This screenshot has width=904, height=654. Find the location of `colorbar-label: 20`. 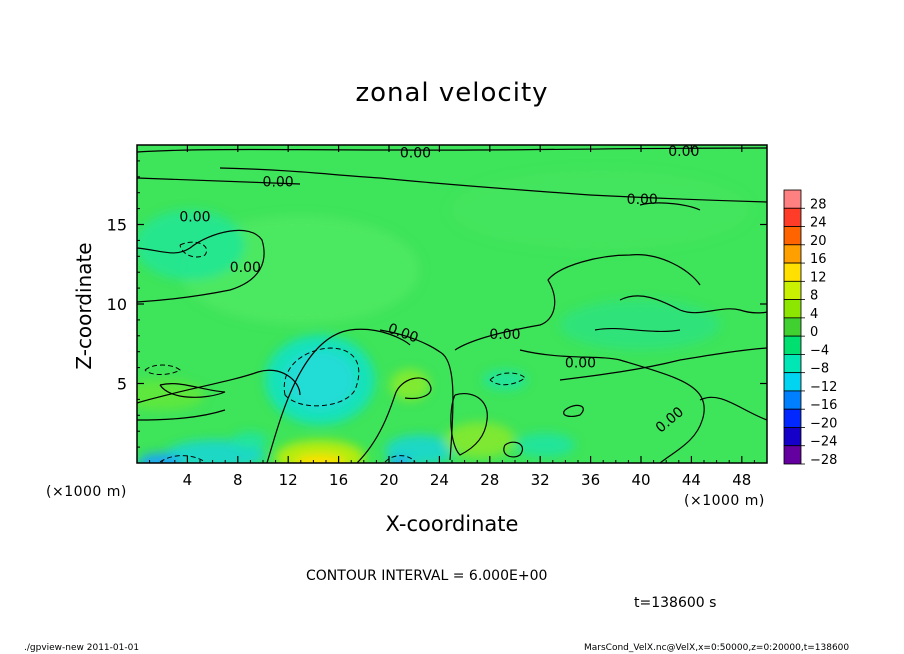

colorbar-label: 20 is located at coordinates (818, 241).